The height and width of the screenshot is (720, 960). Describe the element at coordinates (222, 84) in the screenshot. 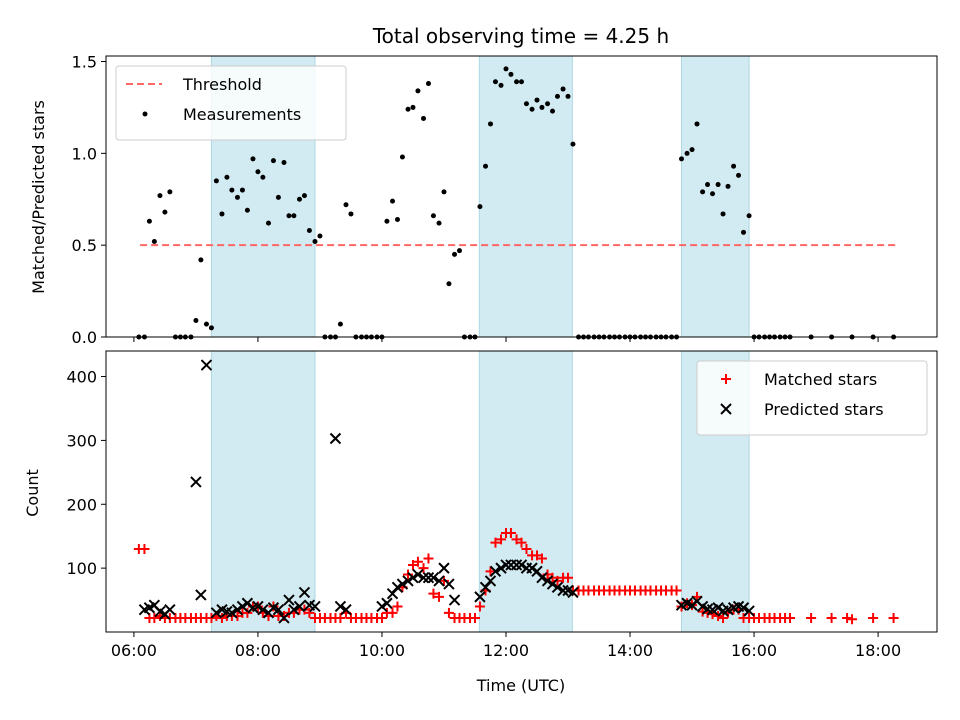

I see `top-legend-label: Threshold` at that location.